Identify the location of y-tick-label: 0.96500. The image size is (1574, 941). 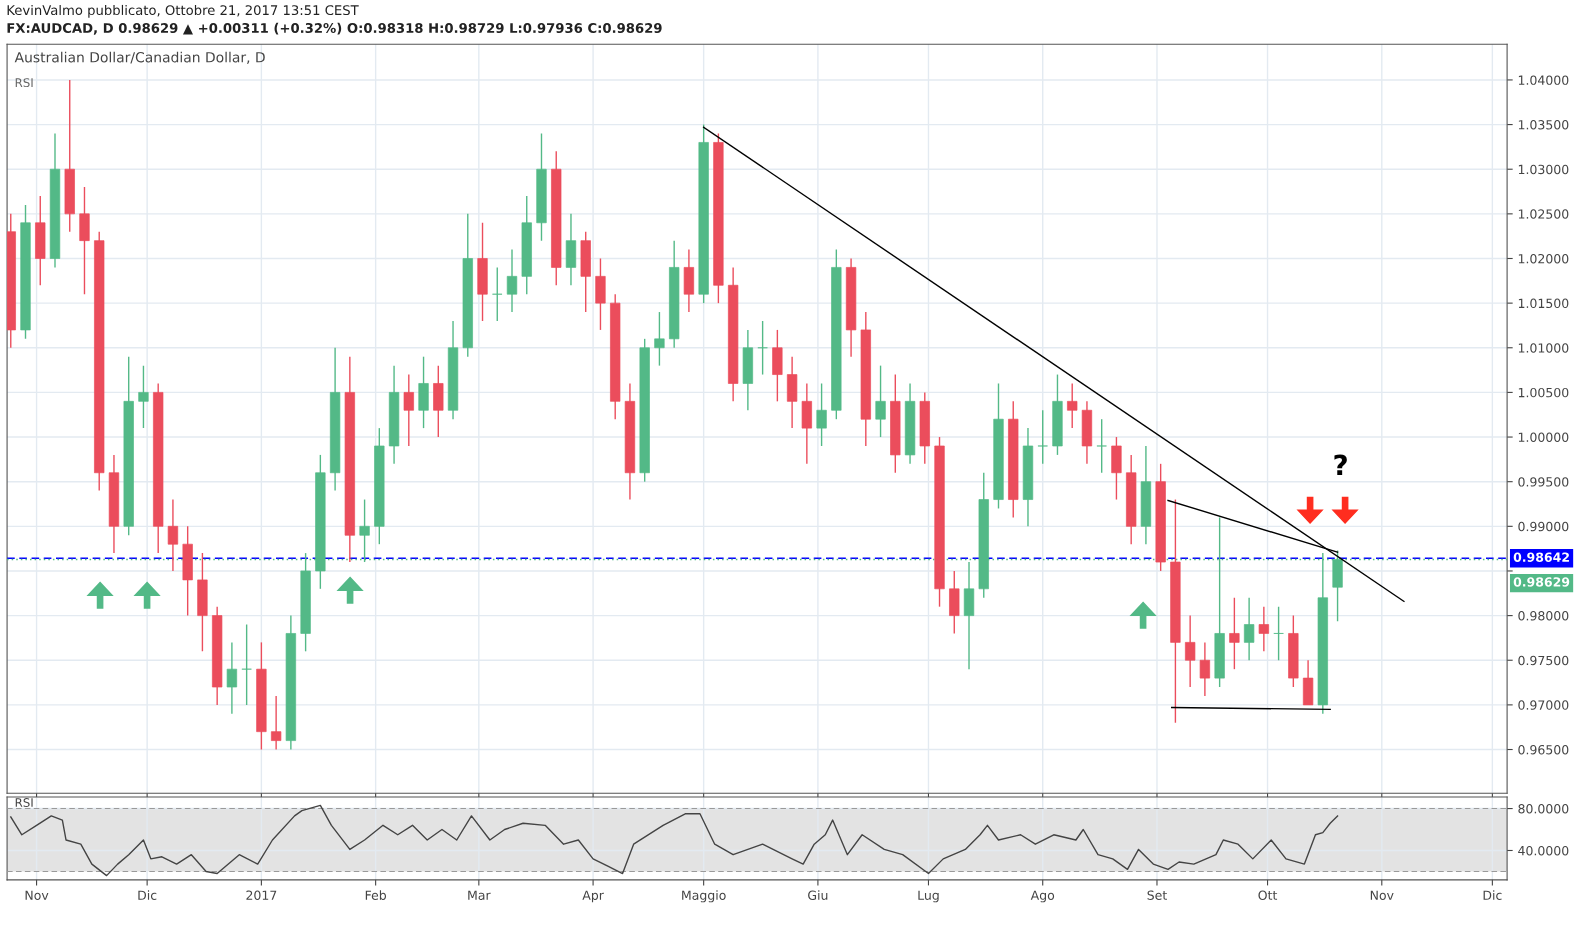
(1543, 749).